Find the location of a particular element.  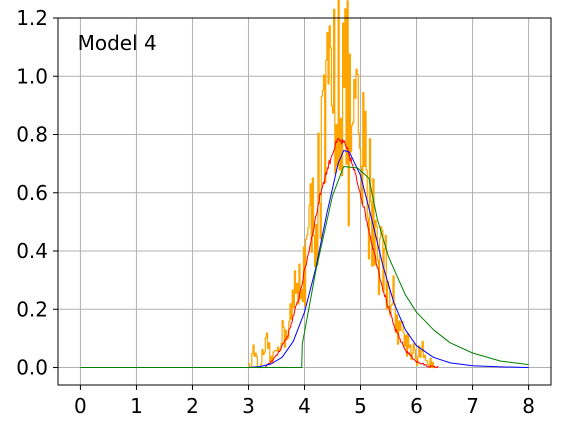

y-tick-label: 0.4 is located at coordinates (32, 251).